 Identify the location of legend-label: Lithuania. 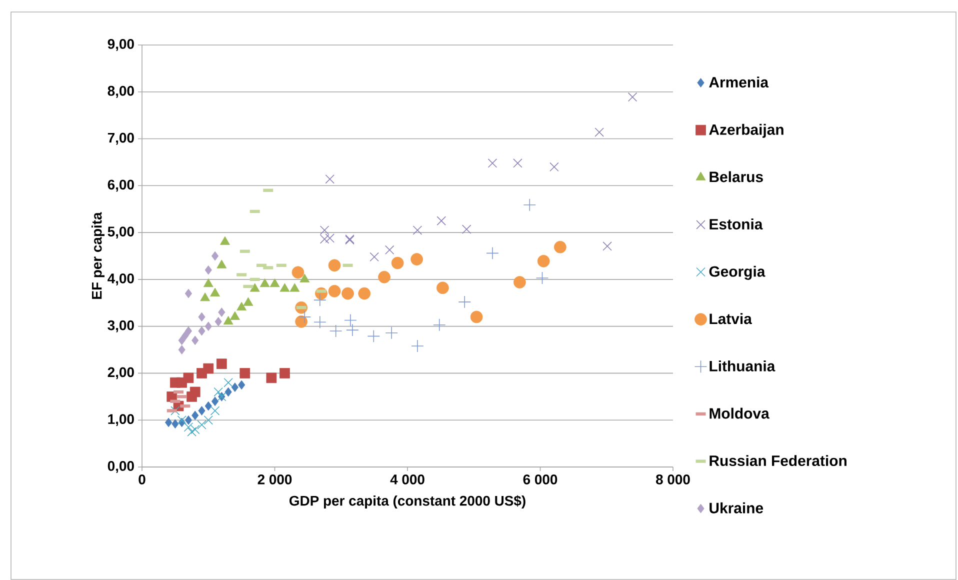
(743, 366).